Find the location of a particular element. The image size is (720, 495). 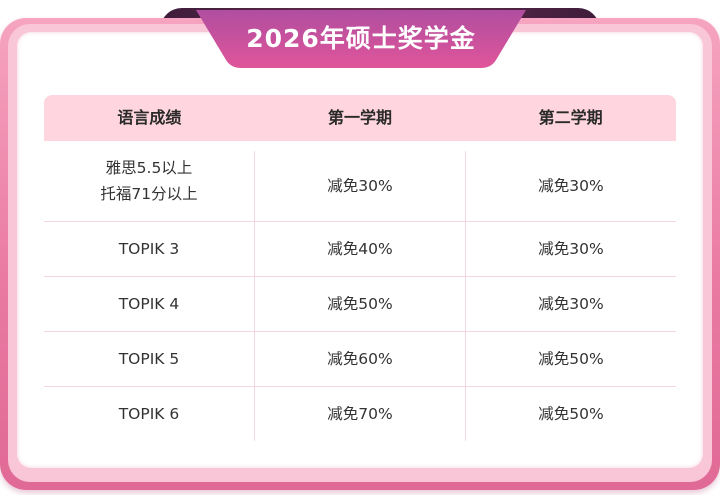

table-row: TOPIK 6 减免70% 减免50% is located at coordinates (360, 414).